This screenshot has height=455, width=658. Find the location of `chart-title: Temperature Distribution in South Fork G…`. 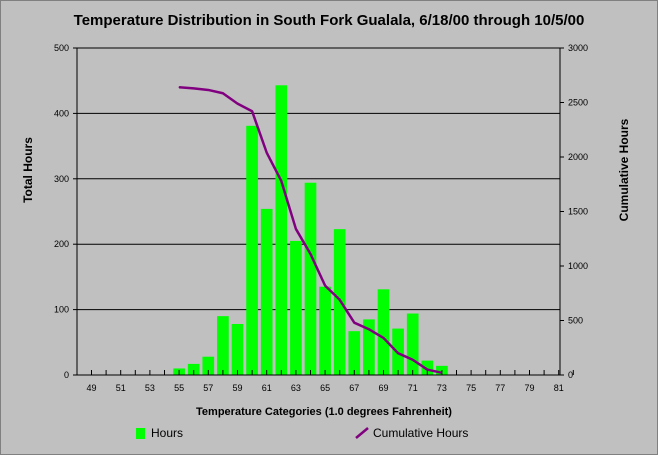

chart-title: Temperature Distribution in South Fork G… is located at coordinates (329, 20).